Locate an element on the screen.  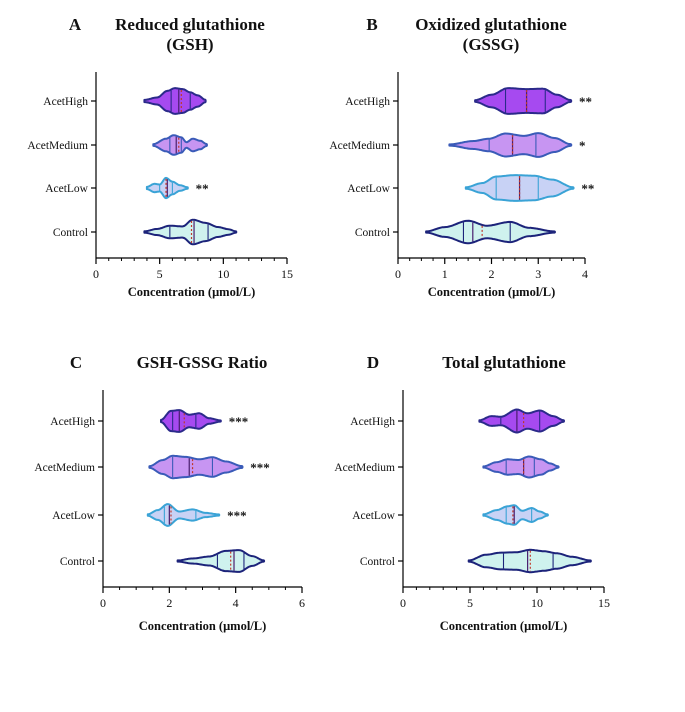
x-tick-label: 1 is located at coordinates (445, 274).